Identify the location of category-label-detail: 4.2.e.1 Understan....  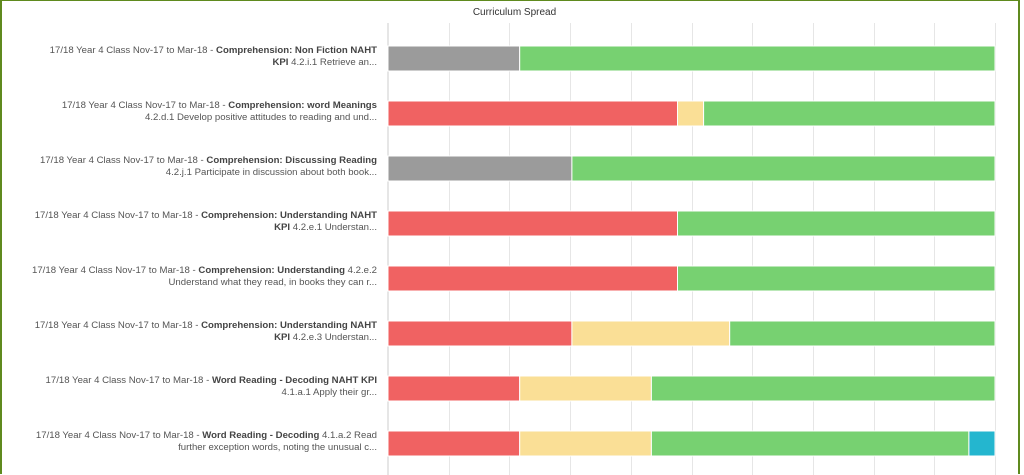
(333, 227).